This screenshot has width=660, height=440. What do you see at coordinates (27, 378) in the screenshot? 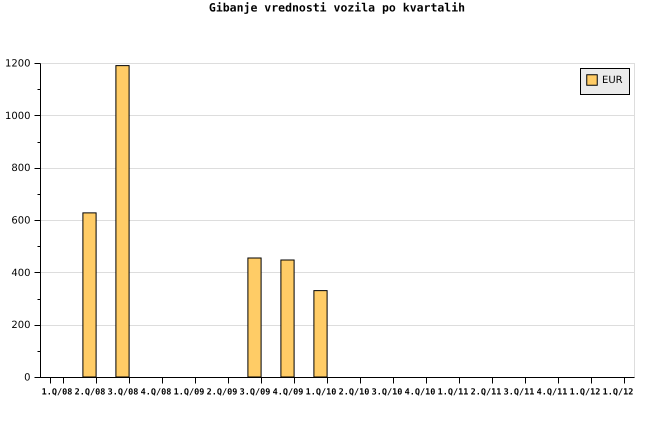
I see `y-tick-label: 0` at bounding box center [27, 378].